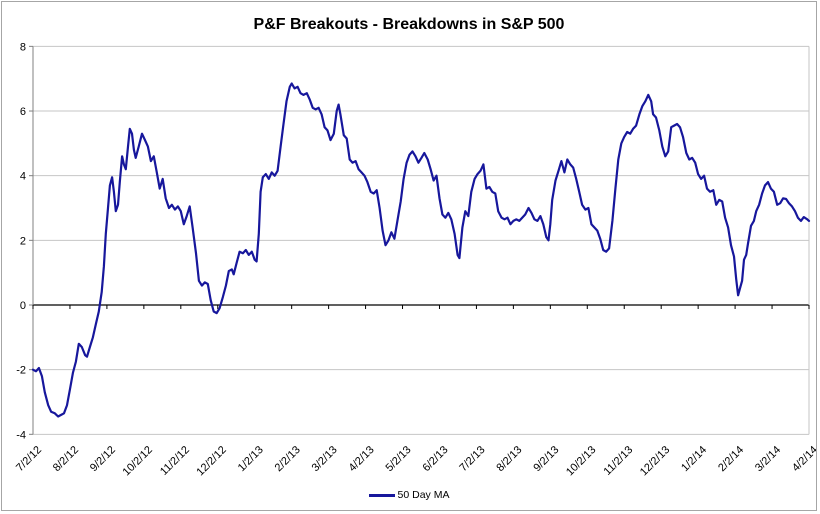  Describe the element at coordinates (731, 459) in the screenshot. I see `x-axis-label: 2/2/14` at that location.